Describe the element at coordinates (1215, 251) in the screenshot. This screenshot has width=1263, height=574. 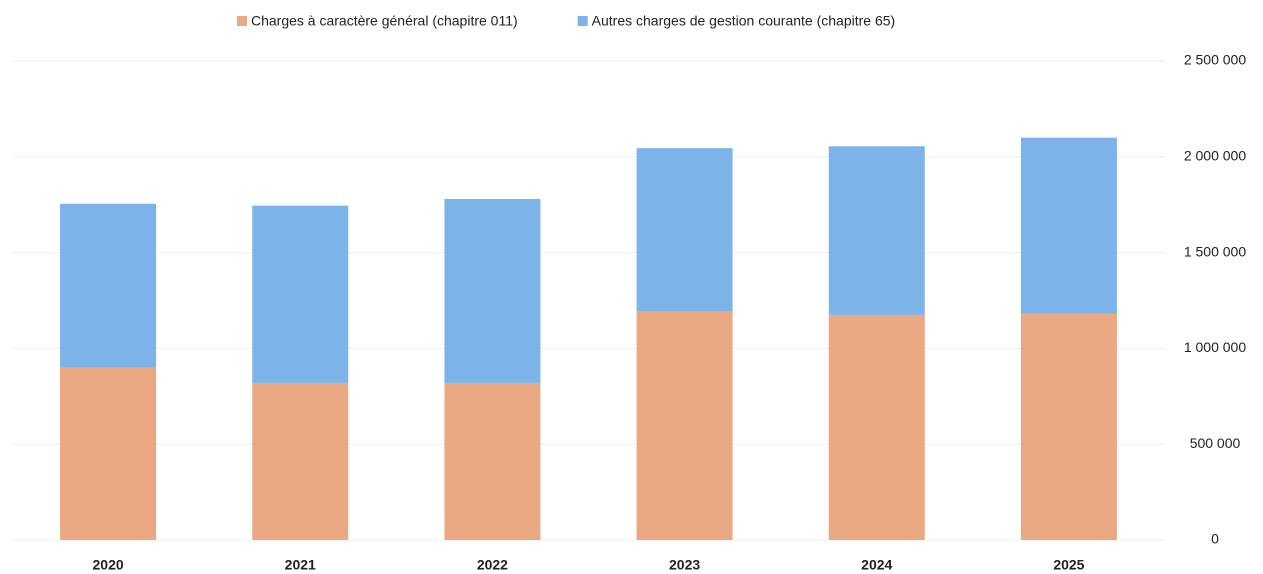
I see `y-tick-label: 1 500 000` at that location.